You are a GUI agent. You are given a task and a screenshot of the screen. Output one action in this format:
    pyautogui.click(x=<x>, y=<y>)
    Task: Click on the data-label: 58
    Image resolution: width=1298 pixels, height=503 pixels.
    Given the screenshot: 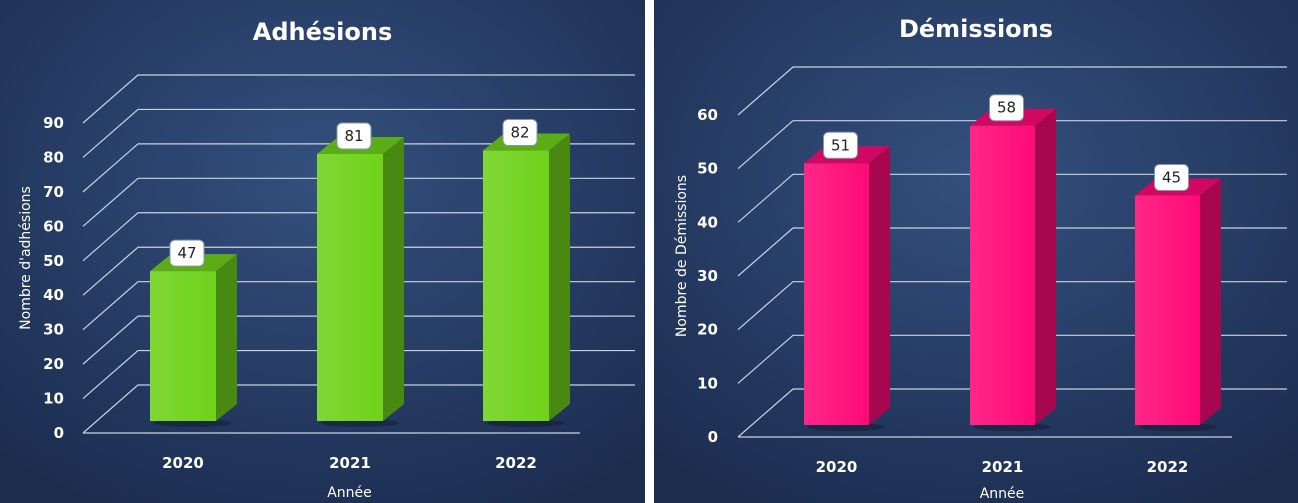 What is the action you would take?
    pyautogui.click(x=1006, y=108)
    